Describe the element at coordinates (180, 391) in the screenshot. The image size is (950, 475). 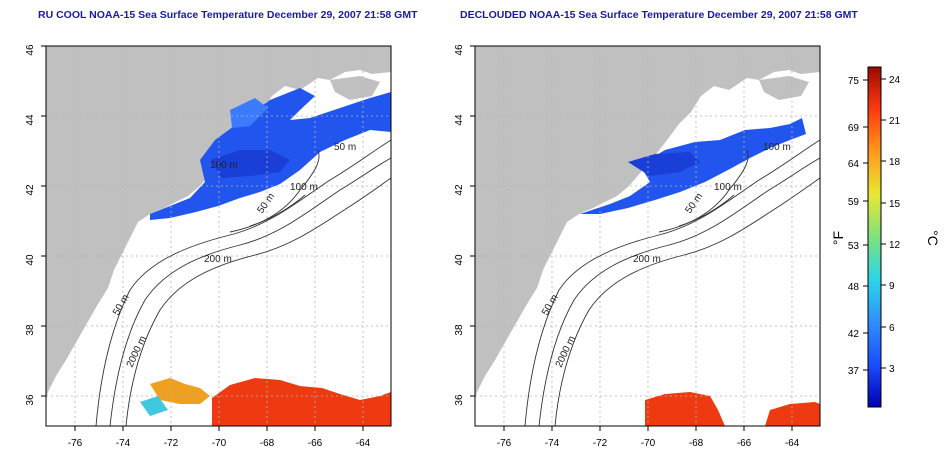
I see `left-warm-sst-edge` at that location.